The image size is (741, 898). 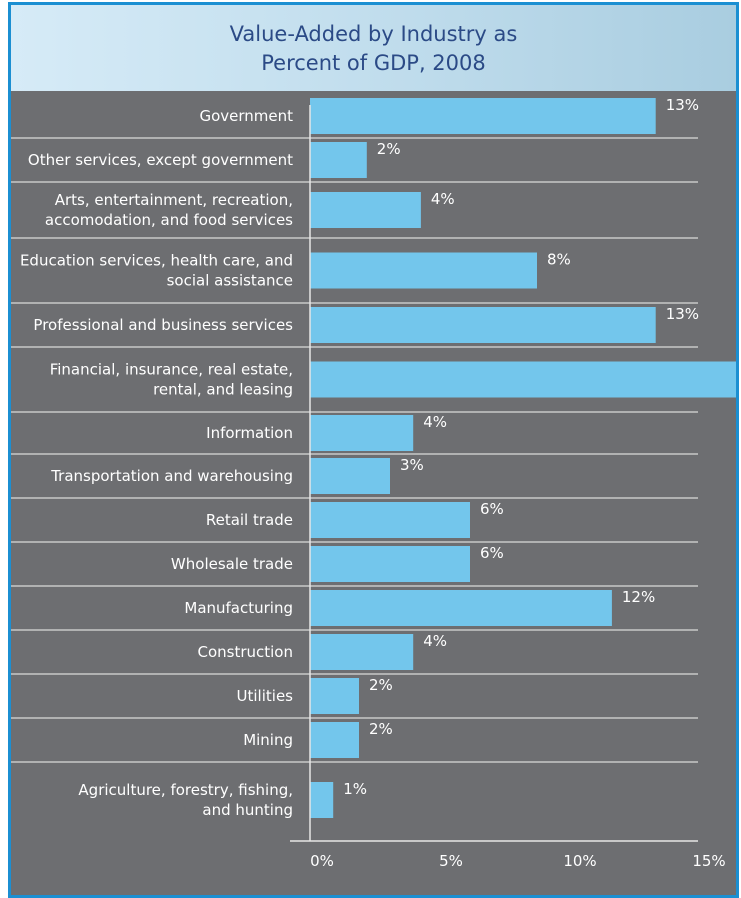 I want to click on value-label: 8%, so click(x=559, y=260).